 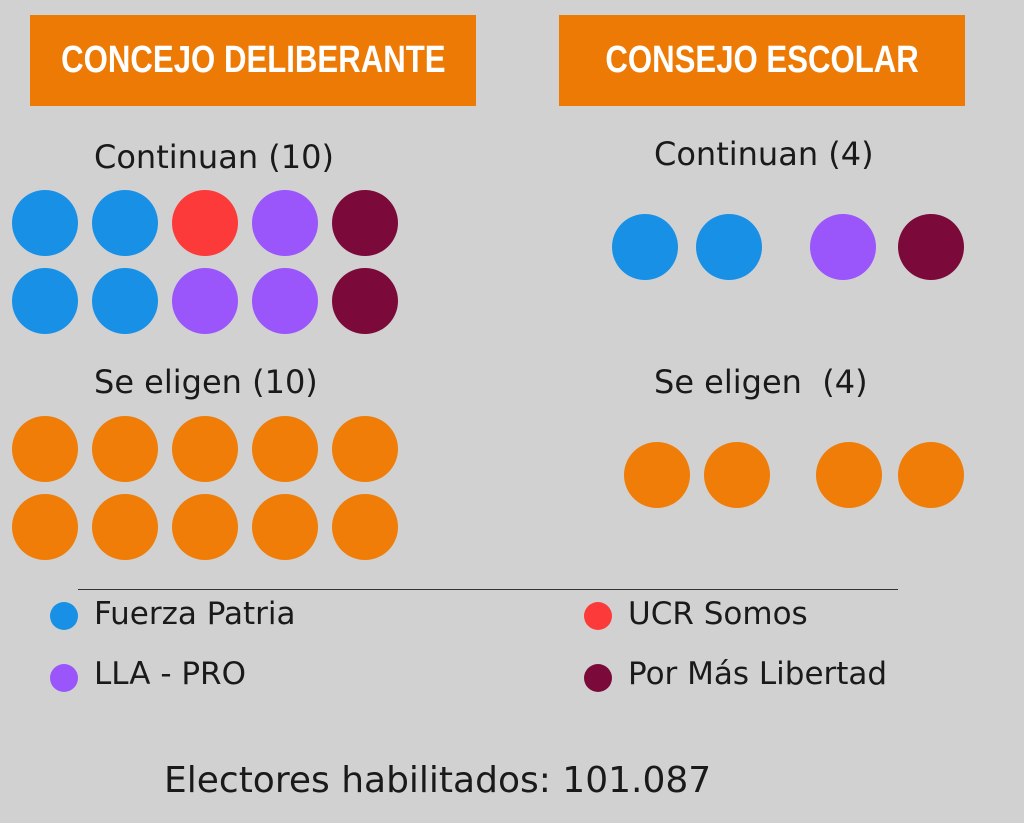 What do you see at coordinates (758, 674) in the screenshot?
I see `por-mas-libertad-legend-label: Por Más Libertad` at bounding box center [758, 674].